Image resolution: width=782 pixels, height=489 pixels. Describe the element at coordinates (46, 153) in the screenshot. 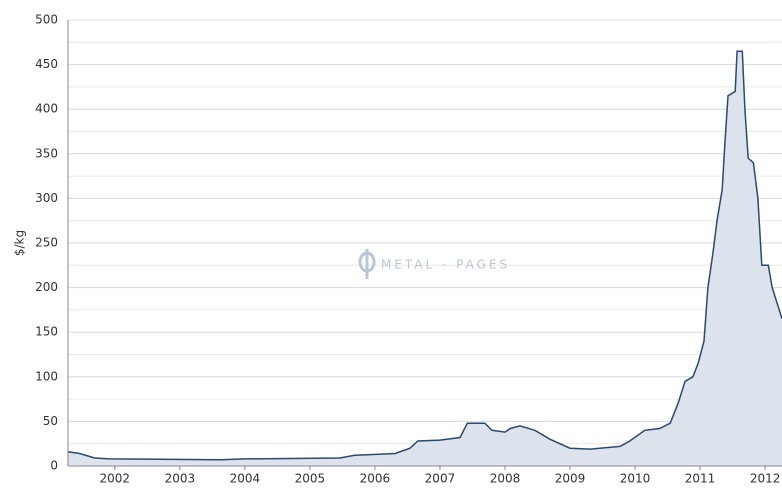

I see `y-tick-label: 350` at that location.